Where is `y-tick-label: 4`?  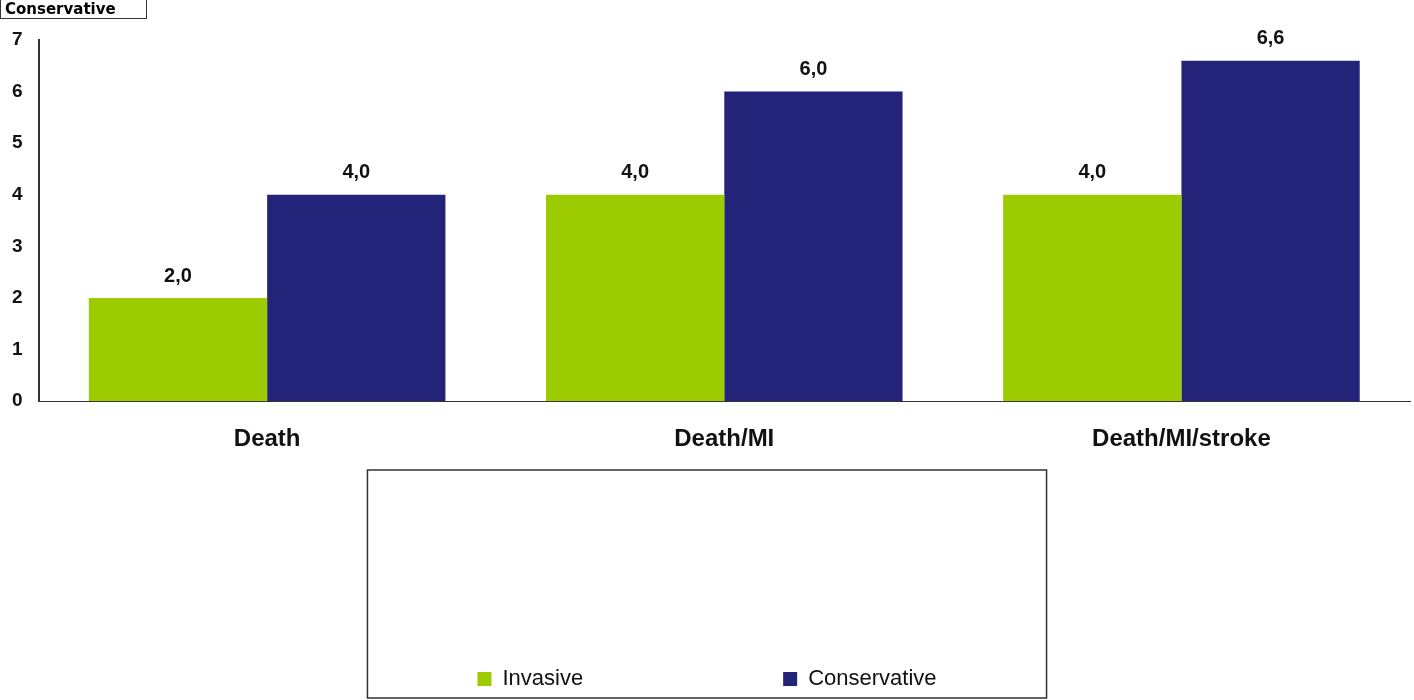
y-tick-label: 4 is located at coordinates (17, 194).